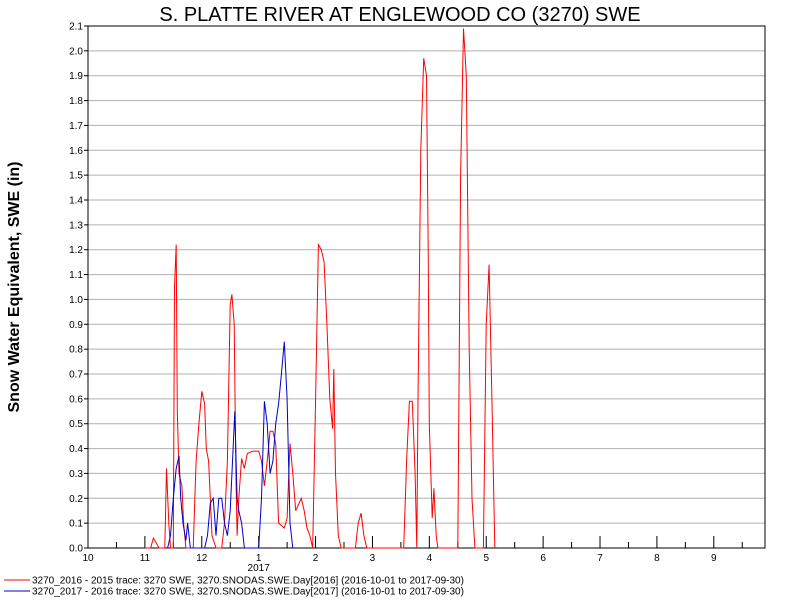  What do you see at coordinates (543, 558) in the screenshot?
I see `x-tick-label: 6` at bounding box center [543, 558].